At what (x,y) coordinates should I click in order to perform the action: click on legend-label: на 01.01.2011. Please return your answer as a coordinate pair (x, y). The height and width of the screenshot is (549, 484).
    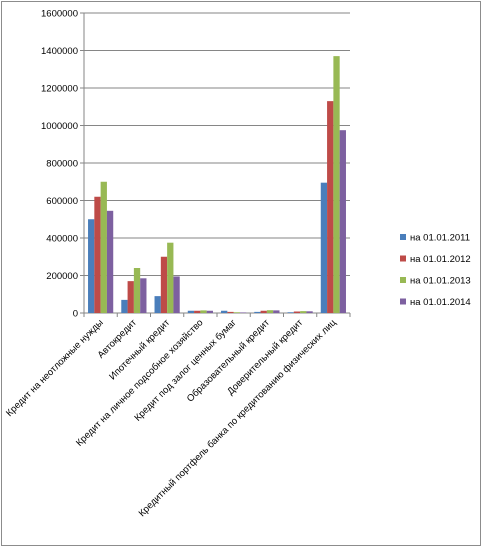
    Looking at the image, I should click on (440, 238).